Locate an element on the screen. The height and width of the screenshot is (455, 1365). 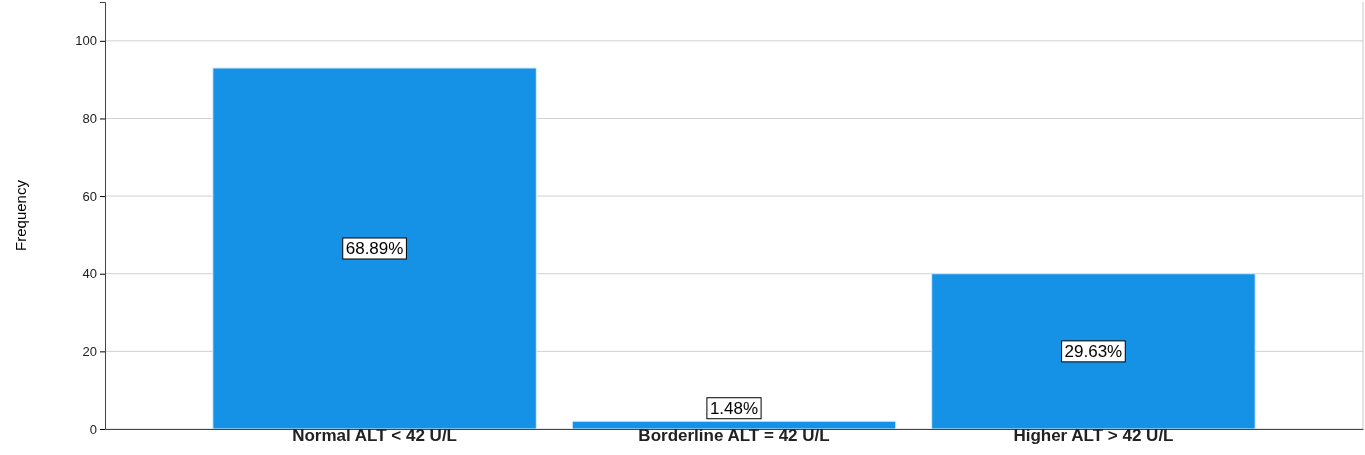
x-tick-label: Borderline ALT = 42 U/L is located at coordinates (734, 436).